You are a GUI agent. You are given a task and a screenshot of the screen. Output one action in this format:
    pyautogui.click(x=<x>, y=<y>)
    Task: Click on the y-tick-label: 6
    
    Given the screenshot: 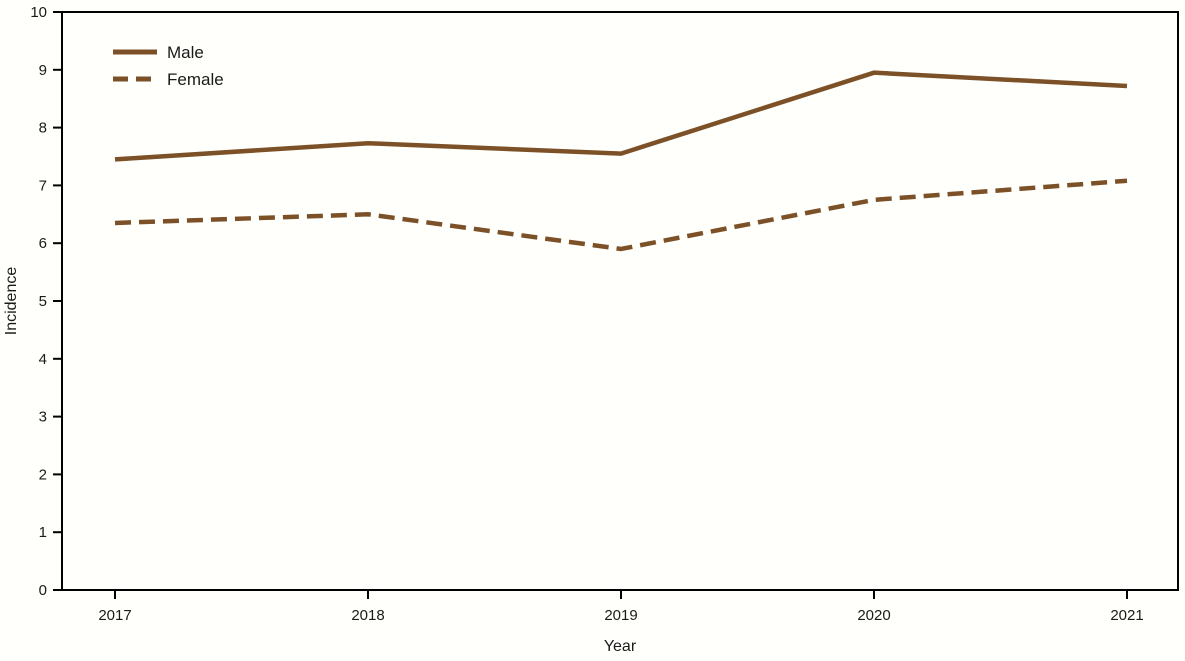 What is the action you would take?
    pyautogui.click(x=43, y=243)
    